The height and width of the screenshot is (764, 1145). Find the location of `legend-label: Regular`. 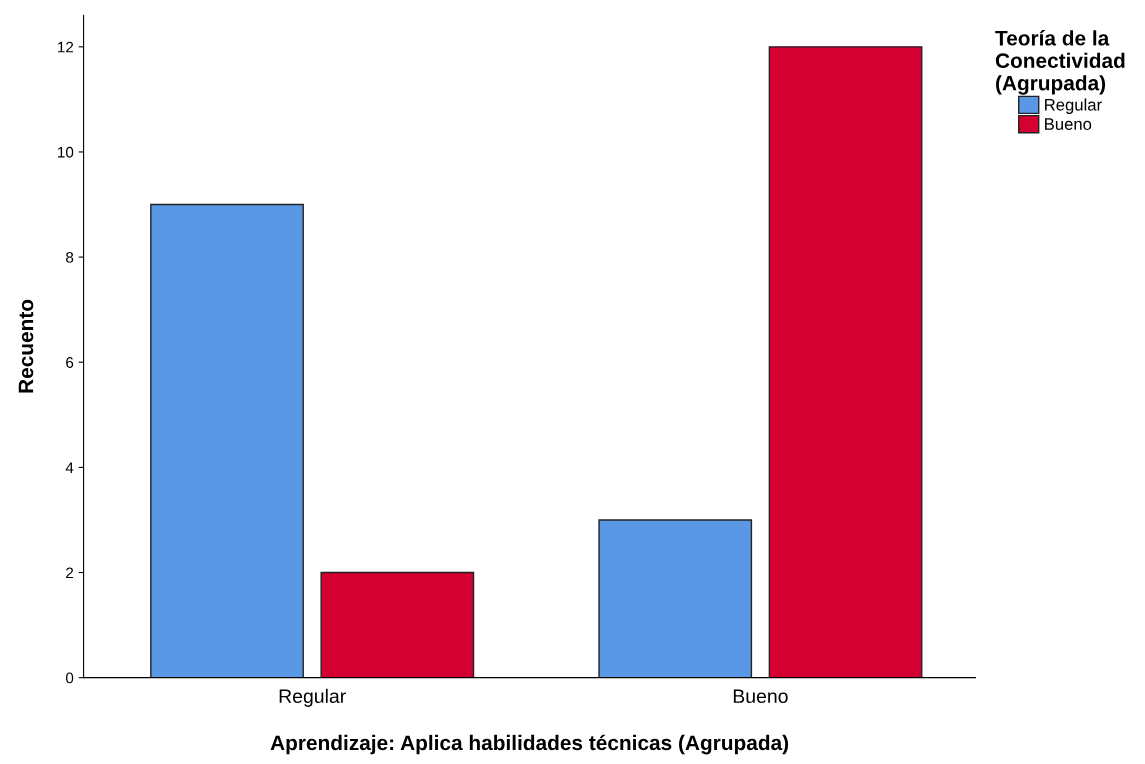

legend-label: Regular is located at coordinates (1073, 106).